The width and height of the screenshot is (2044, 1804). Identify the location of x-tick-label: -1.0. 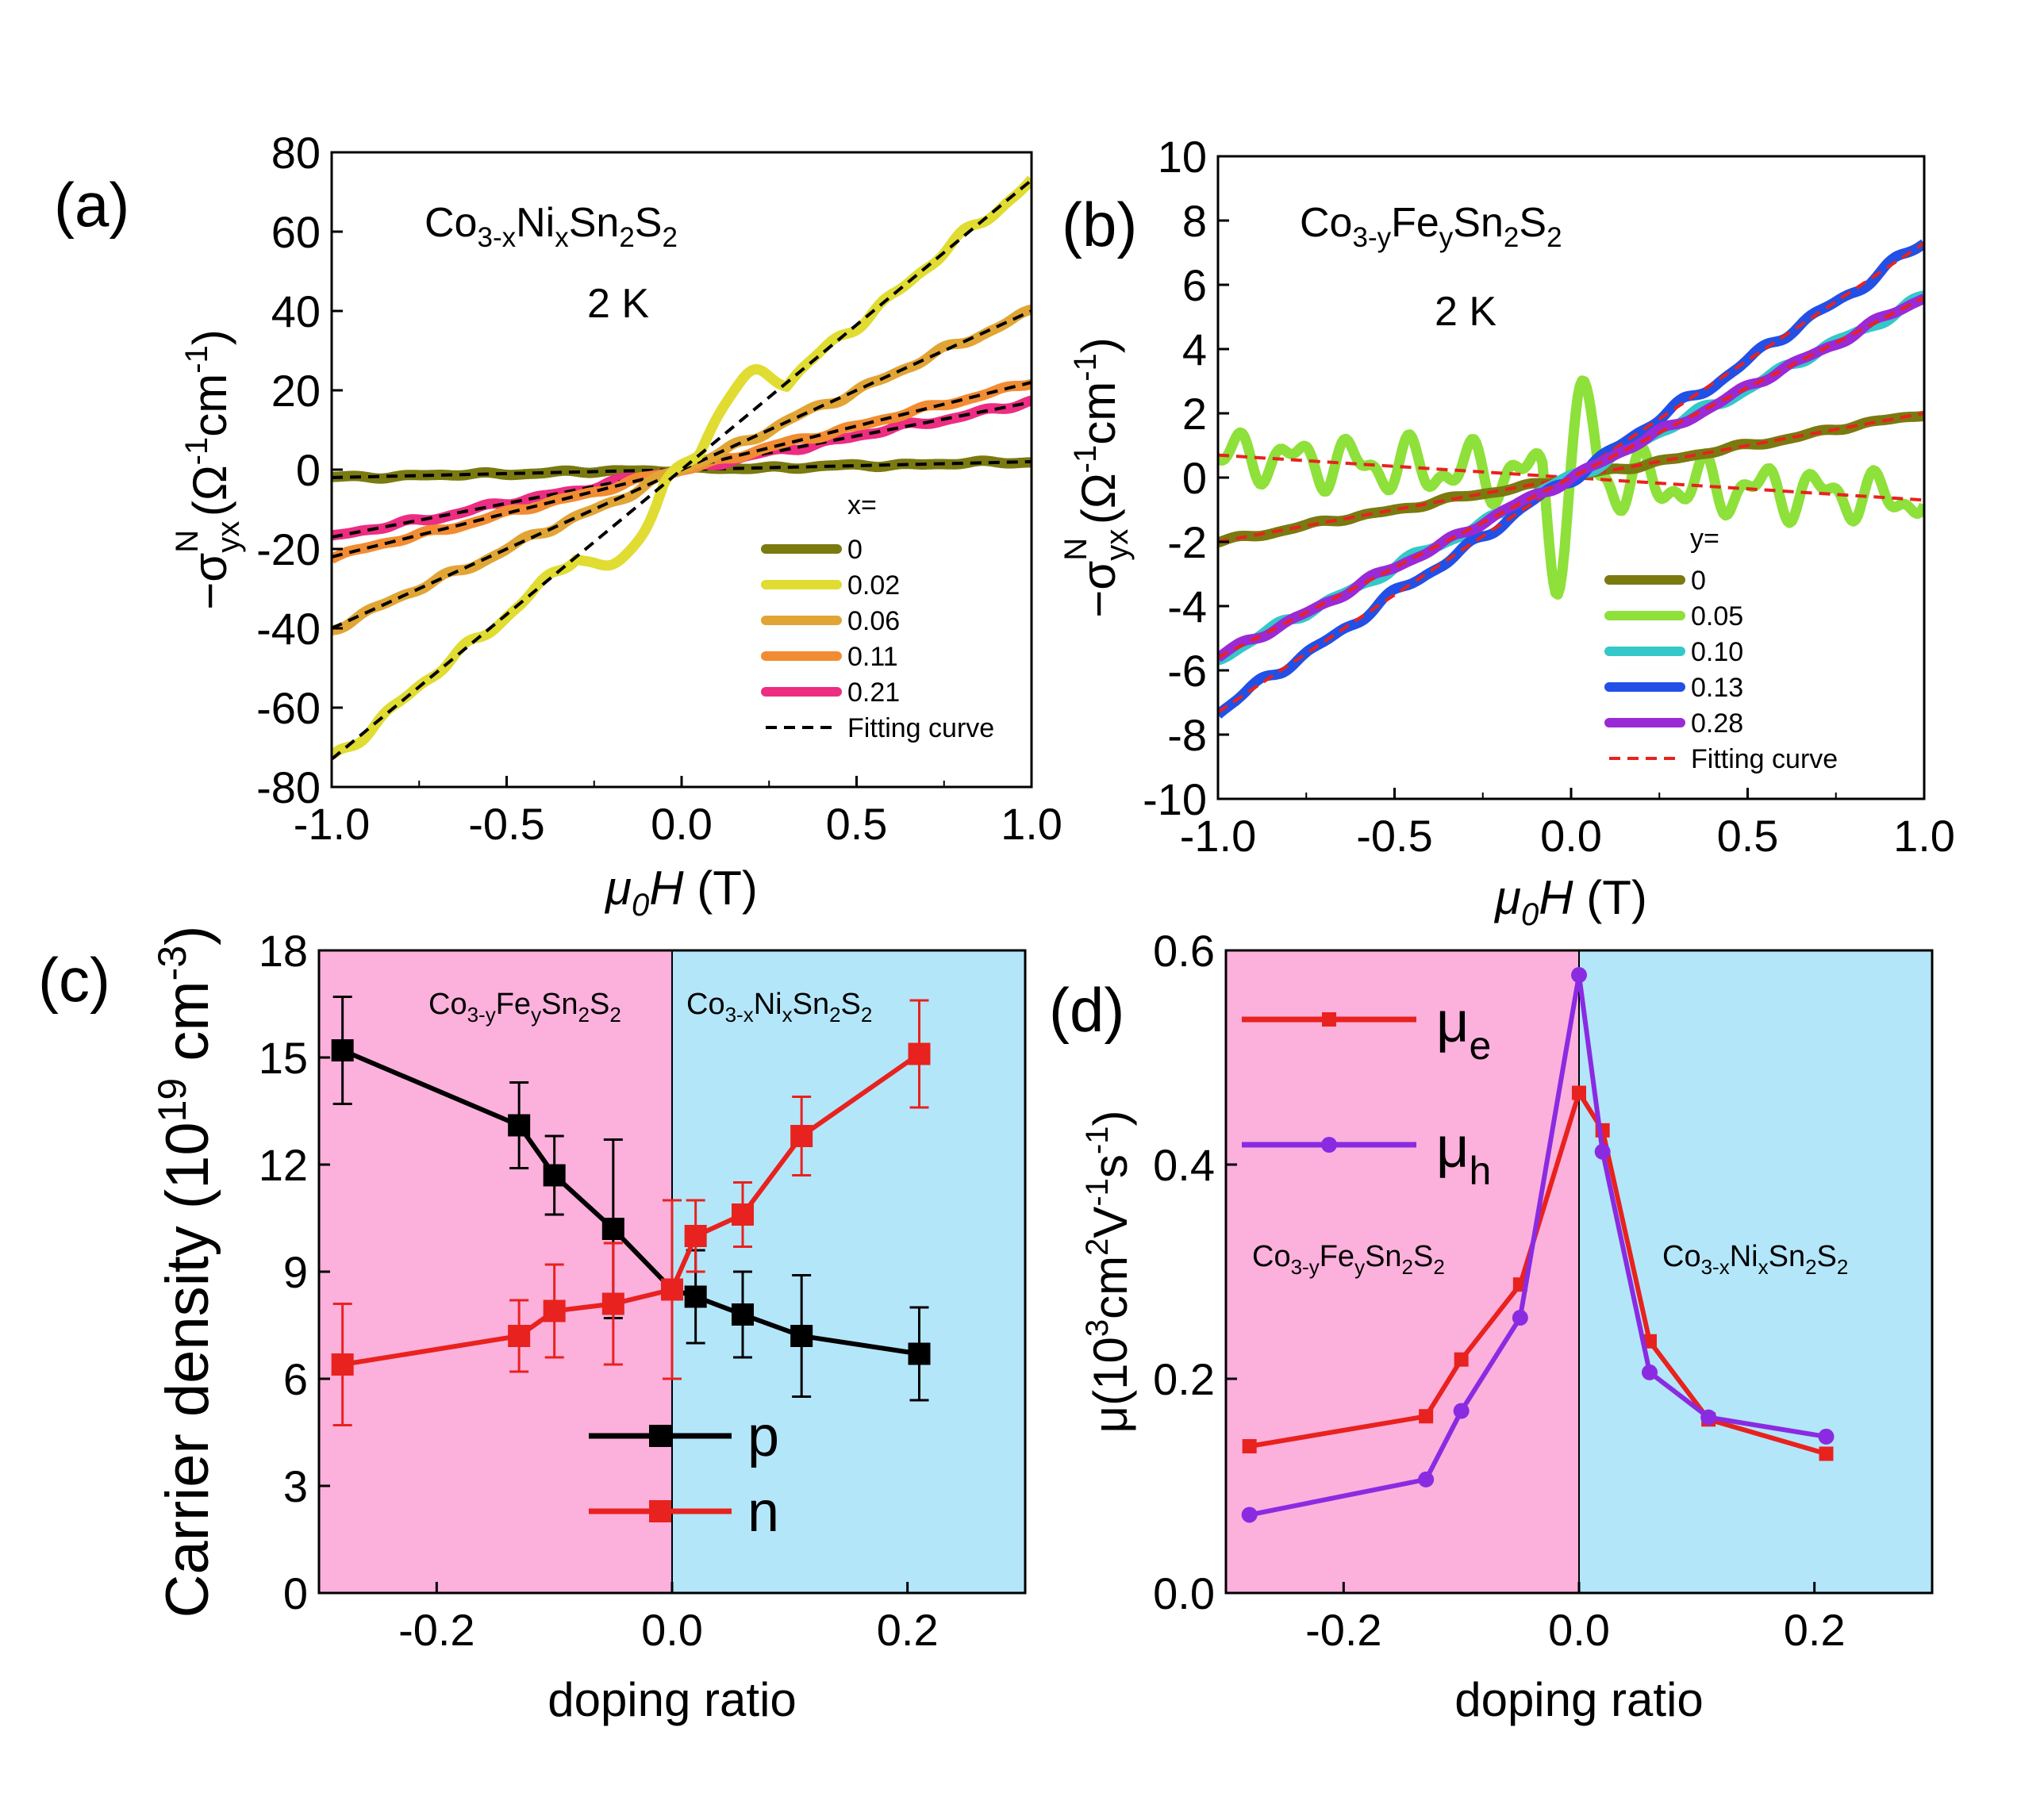
(332, 824).